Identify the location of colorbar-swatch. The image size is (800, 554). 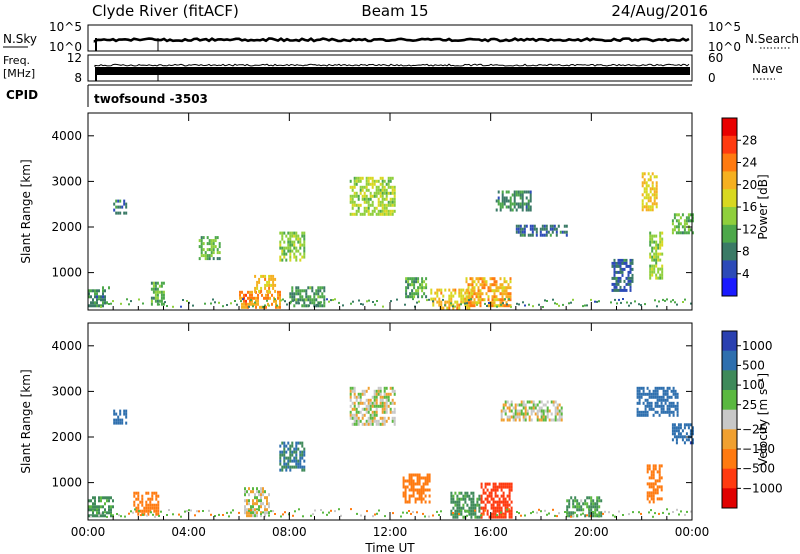
(729, 459).